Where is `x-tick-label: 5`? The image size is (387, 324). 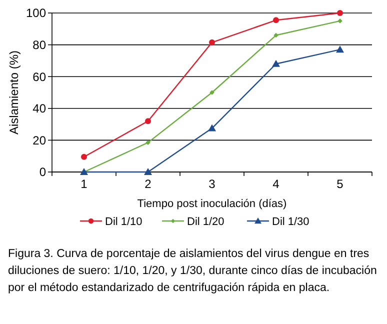
x-tick-label: 5 is located at coordinates (340, 184).